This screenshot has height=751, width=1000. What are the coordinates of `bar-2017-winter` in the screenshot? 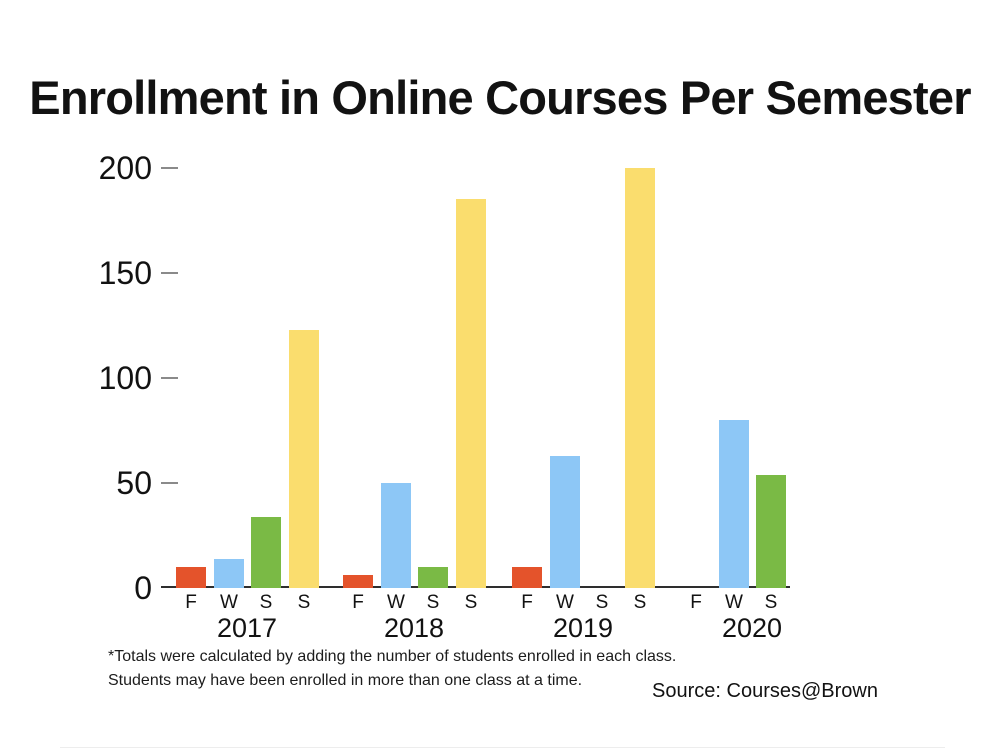 It's located at (229, 573).